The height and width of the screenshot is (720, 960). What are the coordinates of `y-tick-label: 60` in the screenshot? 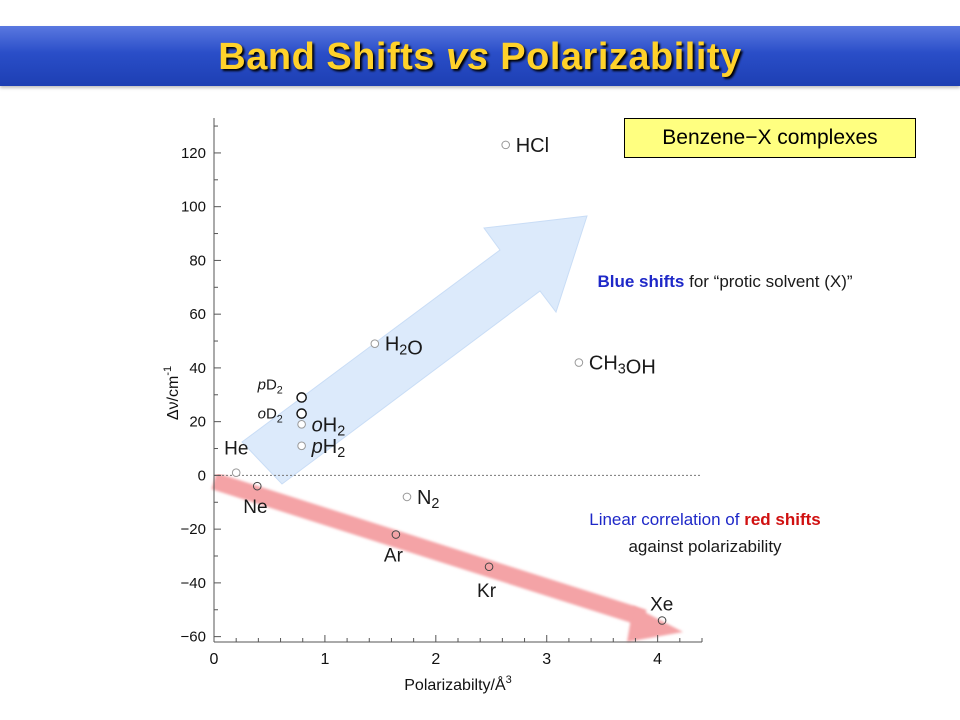 It's located at (197, 314).